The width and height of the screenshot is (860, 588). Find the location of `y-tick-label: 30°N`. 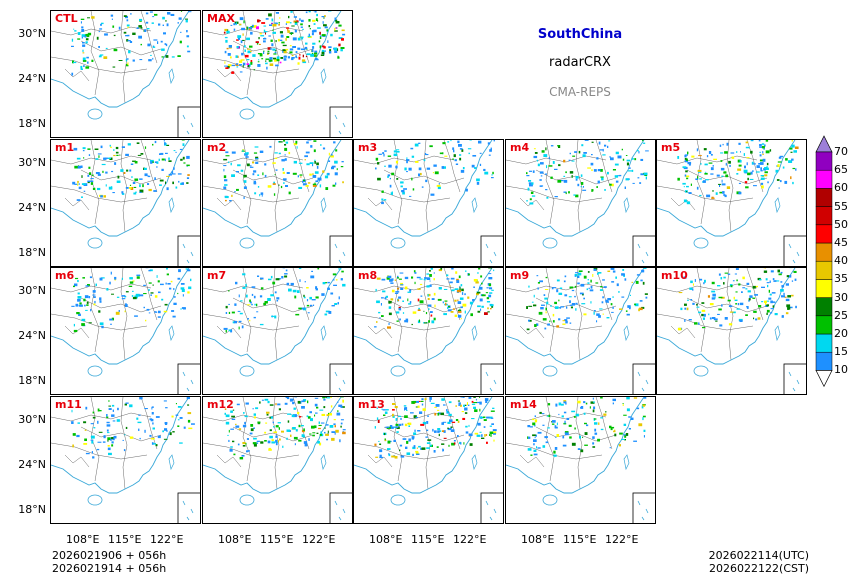

y-tick-label: 30°N is located at coordinates (32, 290).